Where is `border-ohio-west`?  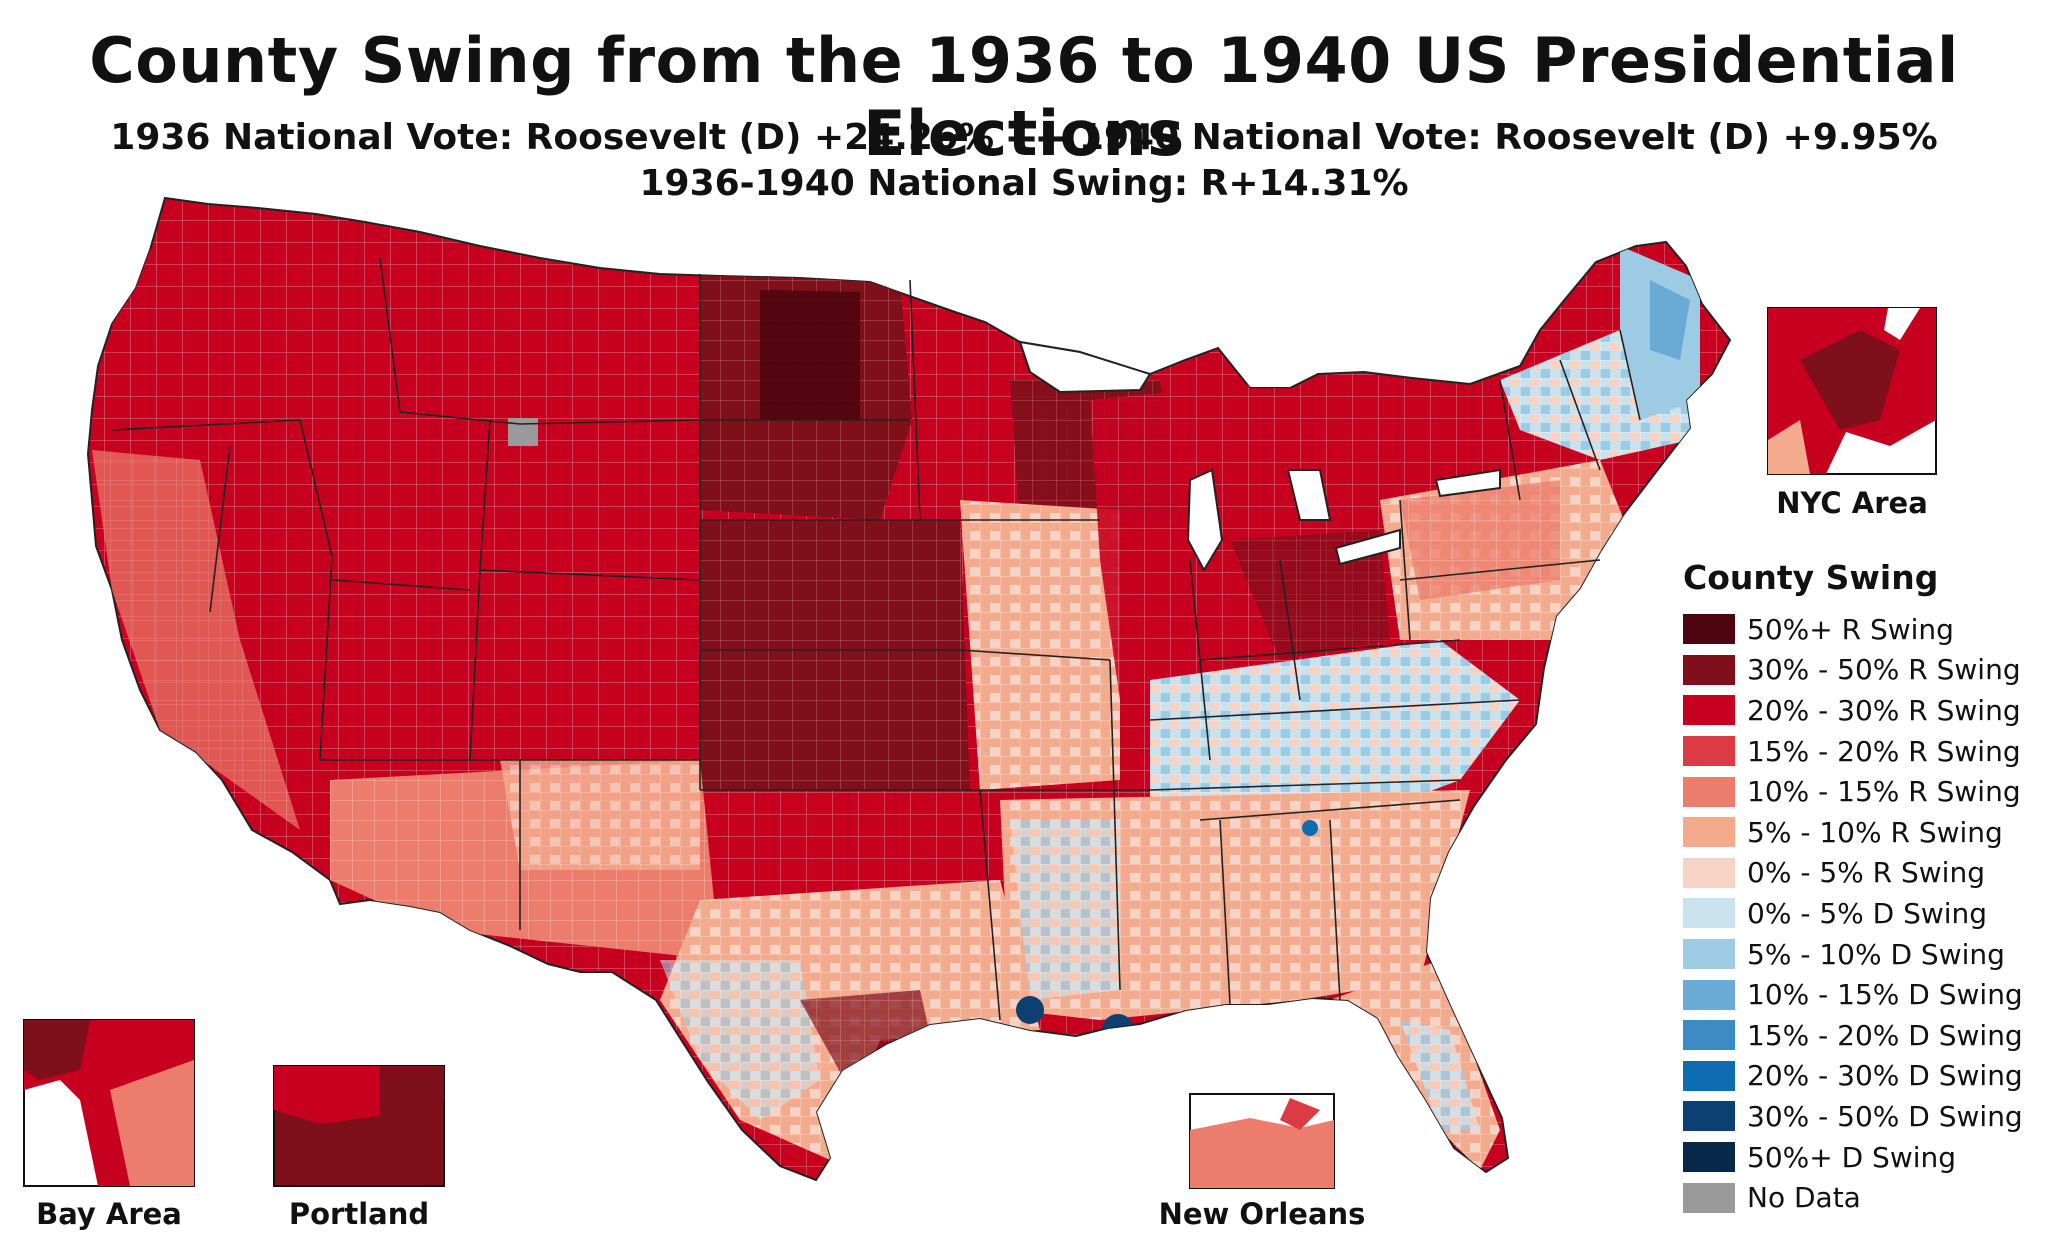
border-ohio-west is located at coordinates (1290, 630).